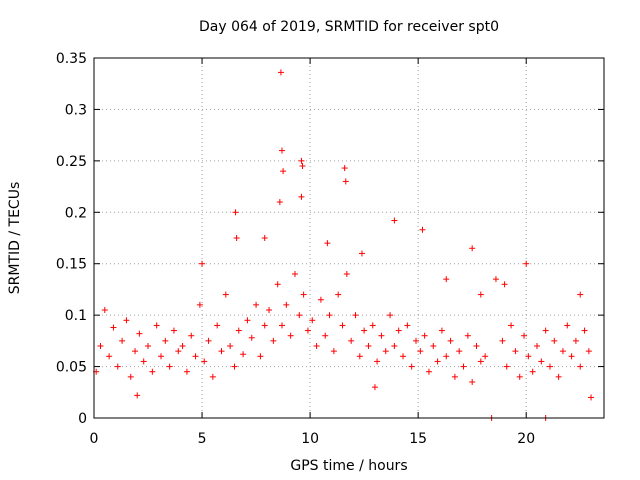 This screenshot has width=640, height=480. I want to click on x-tick-label: 15, so click(418, 439).